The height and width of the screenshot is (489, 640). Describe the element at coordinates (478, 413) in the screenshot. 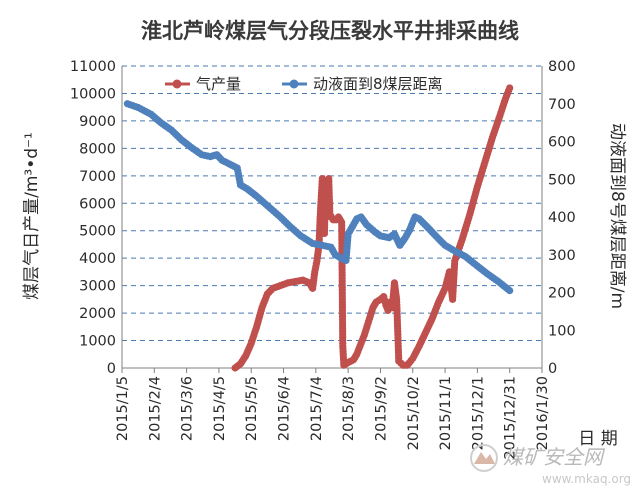

I see `x-tick-label: 2015/12/1` at that location.